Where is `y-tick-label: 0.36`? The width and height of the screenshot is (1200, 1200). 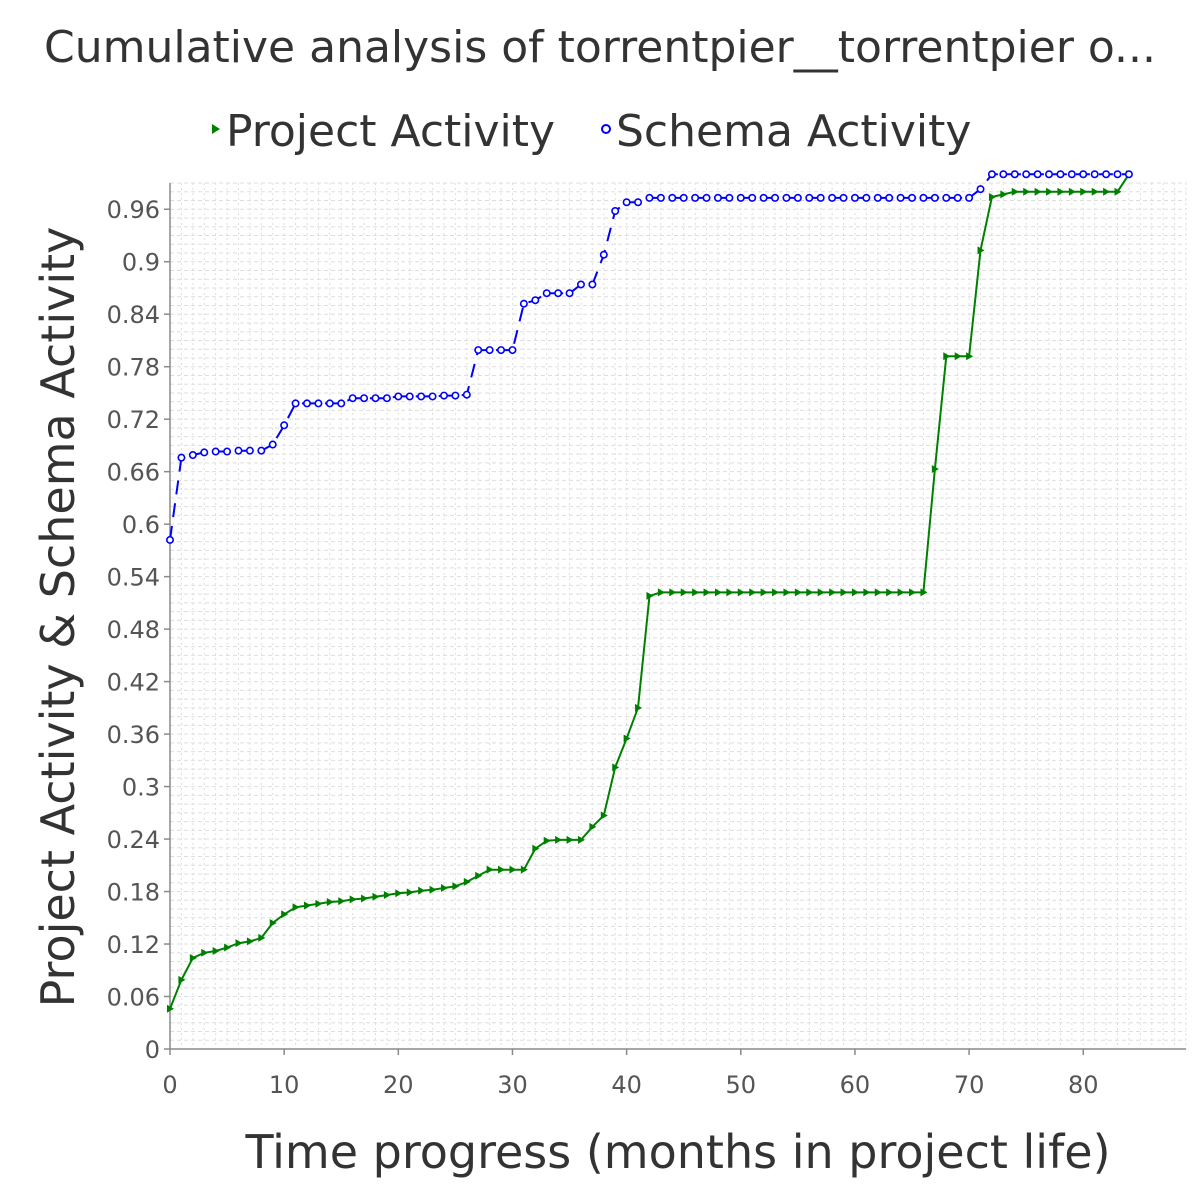
y-tick-label: 0.36 is located at coordinates (133, 735).